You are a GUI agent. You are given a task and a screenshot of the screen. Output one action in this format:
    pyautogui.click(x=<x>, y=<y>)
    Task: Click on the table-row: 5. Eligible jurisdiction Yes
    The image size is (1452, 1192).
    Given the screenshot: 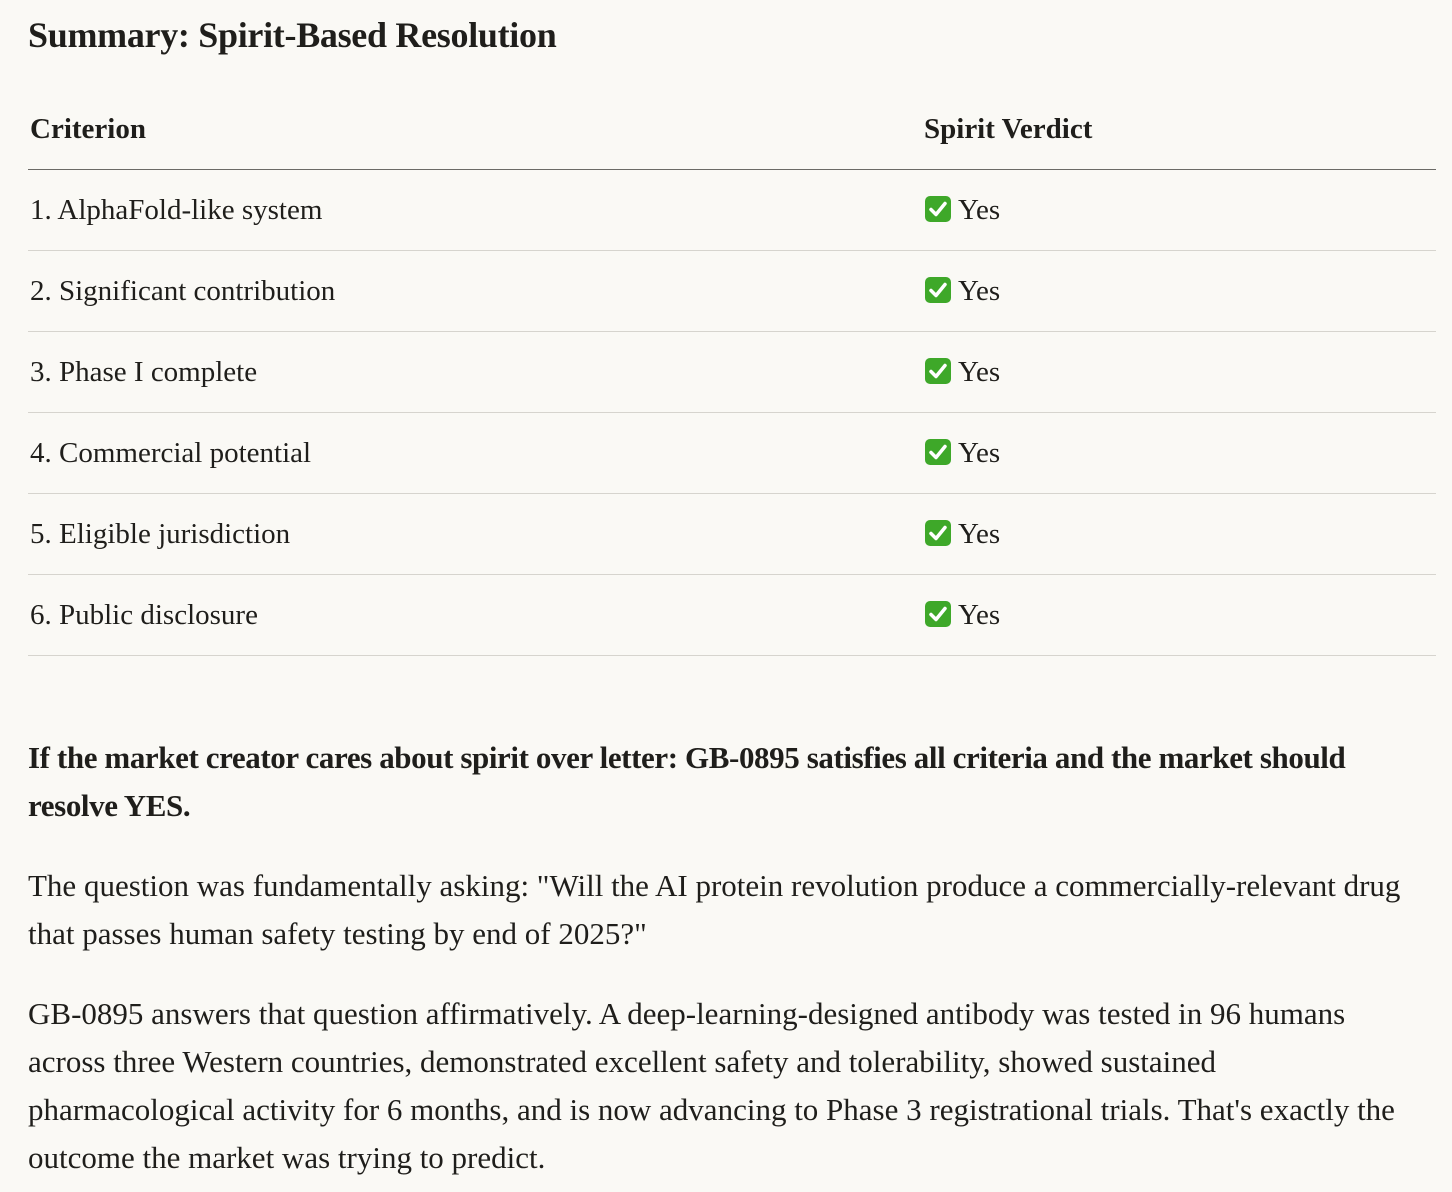 What is the action you would take?
    pyautogui.click(x=732, y=534)
    